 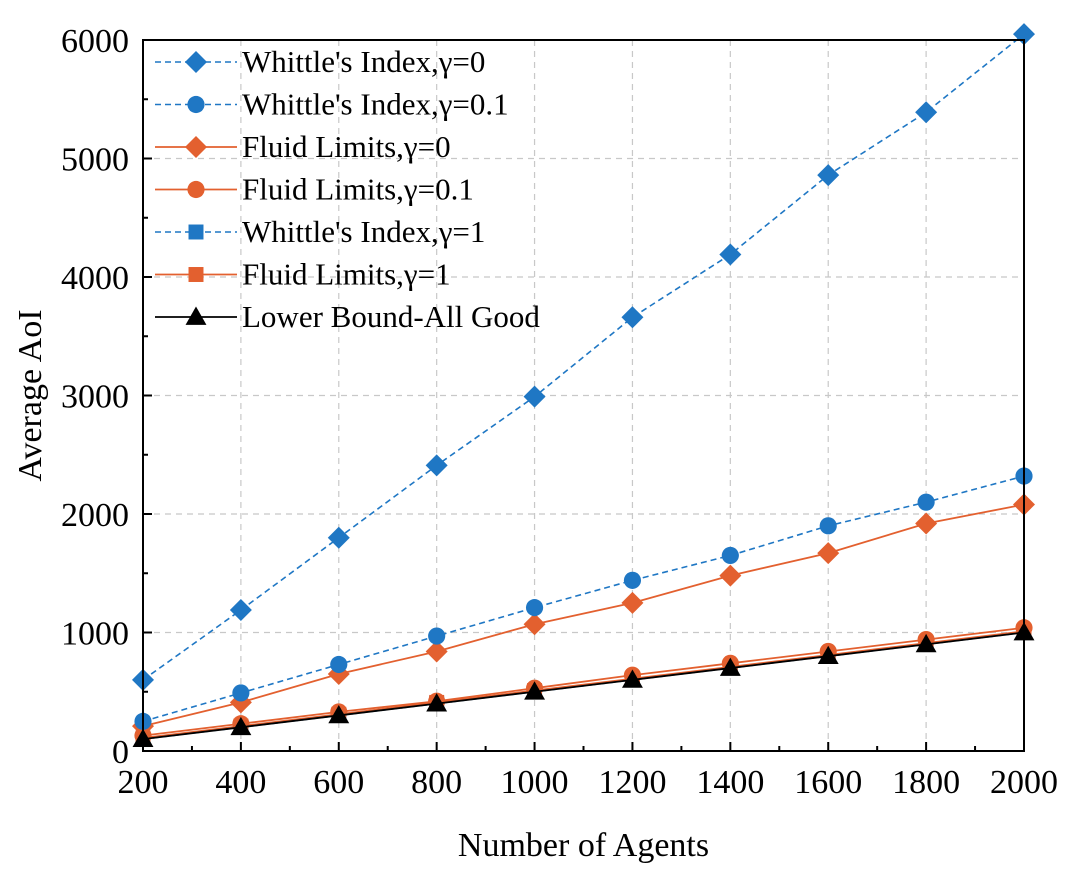 What do you see at coordinates (375, 104) in the screenshot?
I see `legend-label: Whittle's Index,γ=0.1` at bounding box center [375, 104].